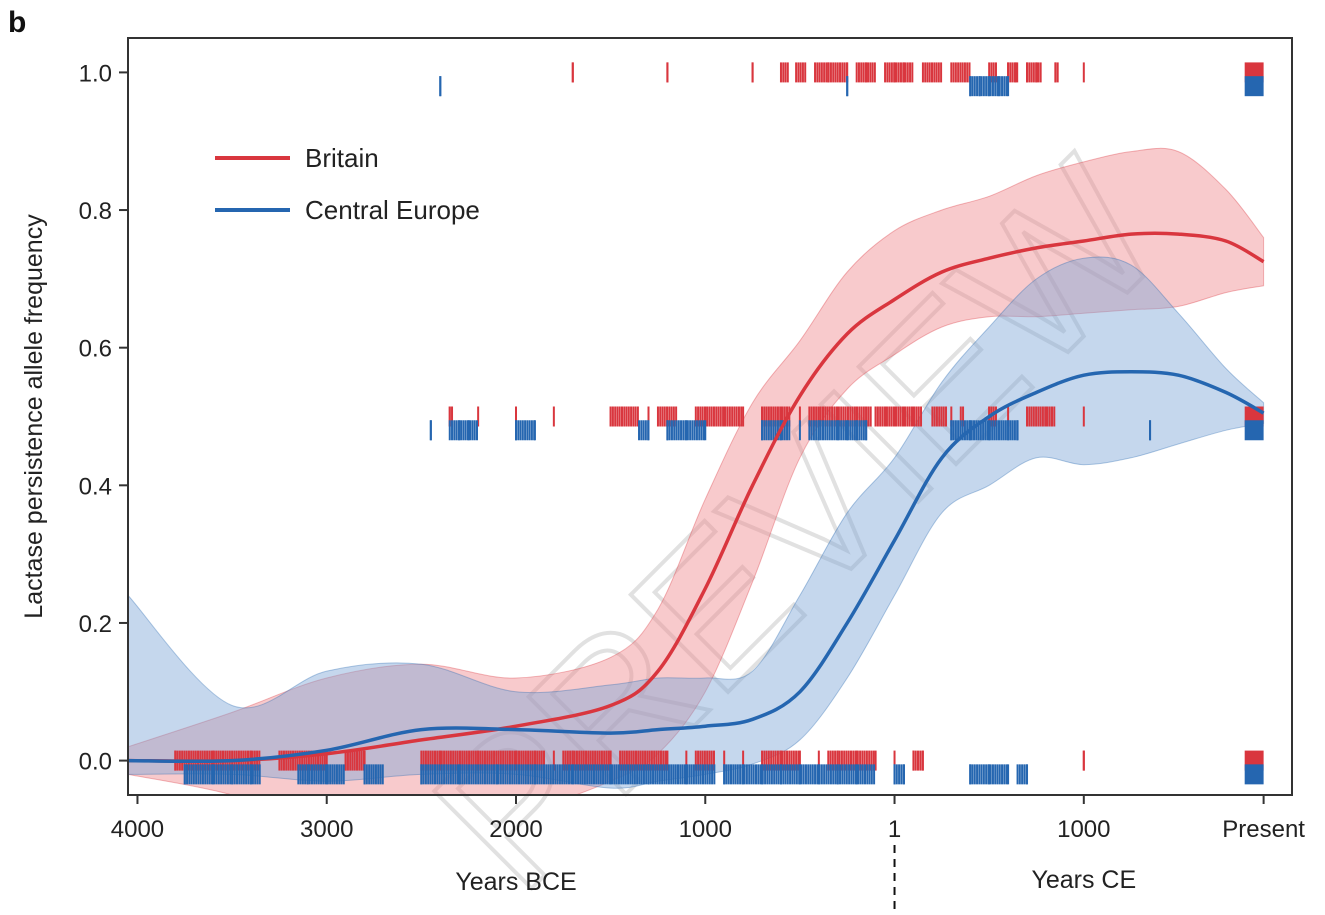 The image size is (1325, 915). I want to click on y-tick-label: 0.8, so click(95, 211).